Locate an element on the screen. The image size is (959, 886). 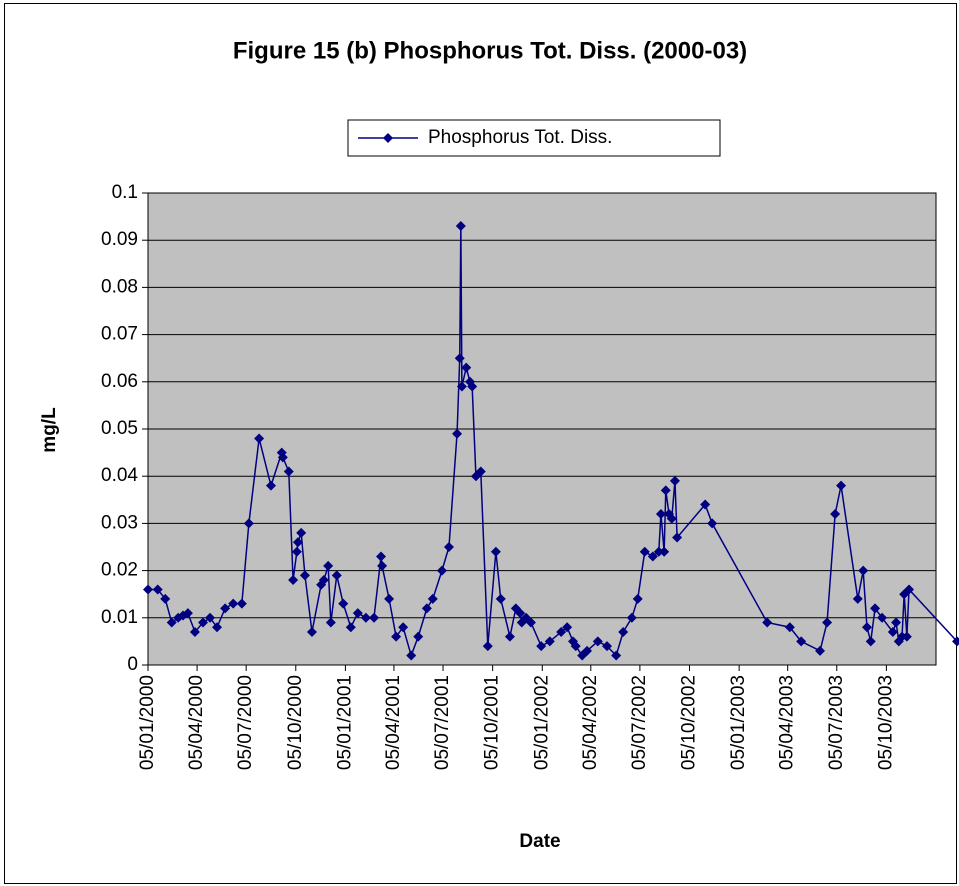
x-tick-label: 05/07/2003 is located at coordinates (836, 722).